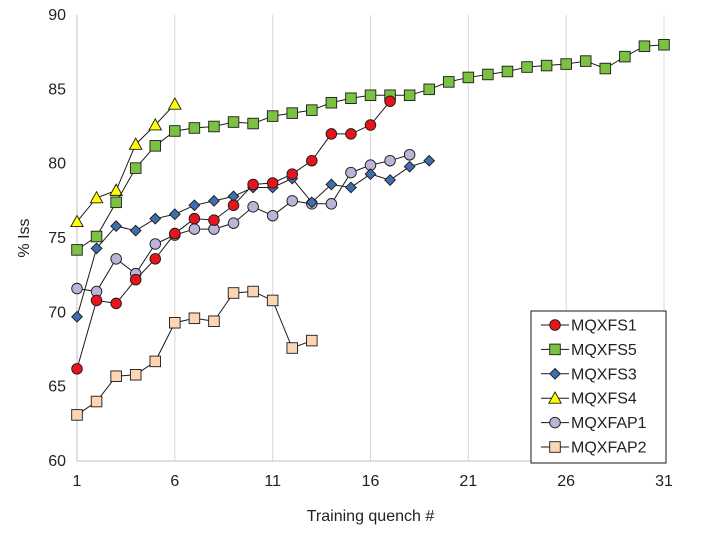  I want to click on series-mqxfap1, so click(243, 223).